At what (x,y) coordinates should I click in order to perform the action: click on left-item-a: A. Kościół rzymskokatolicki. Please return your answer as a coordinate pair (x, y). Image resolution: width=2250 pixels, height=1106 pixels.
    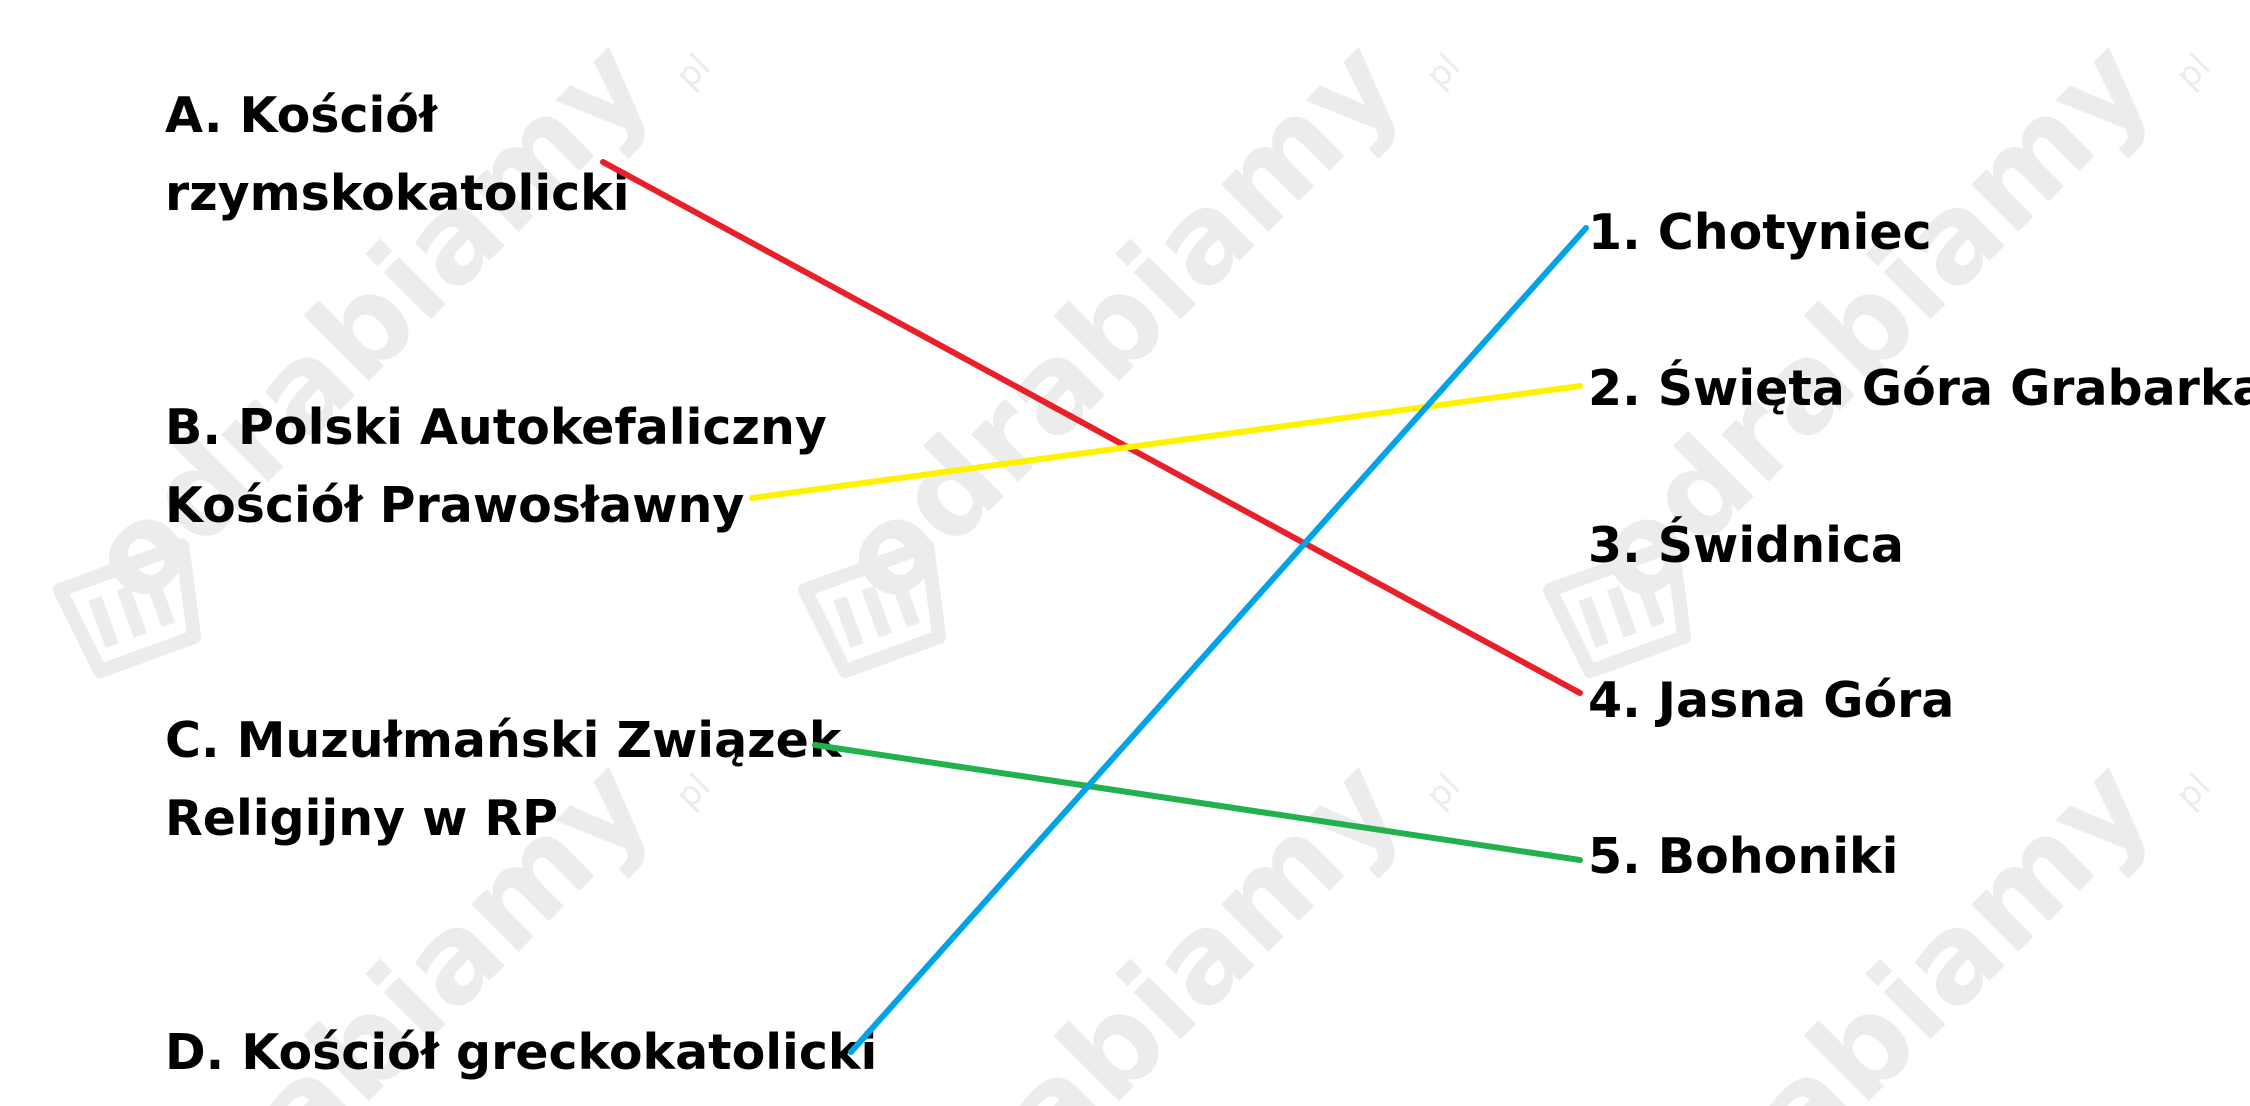
    Looking at the image, I should click on (397, 155).